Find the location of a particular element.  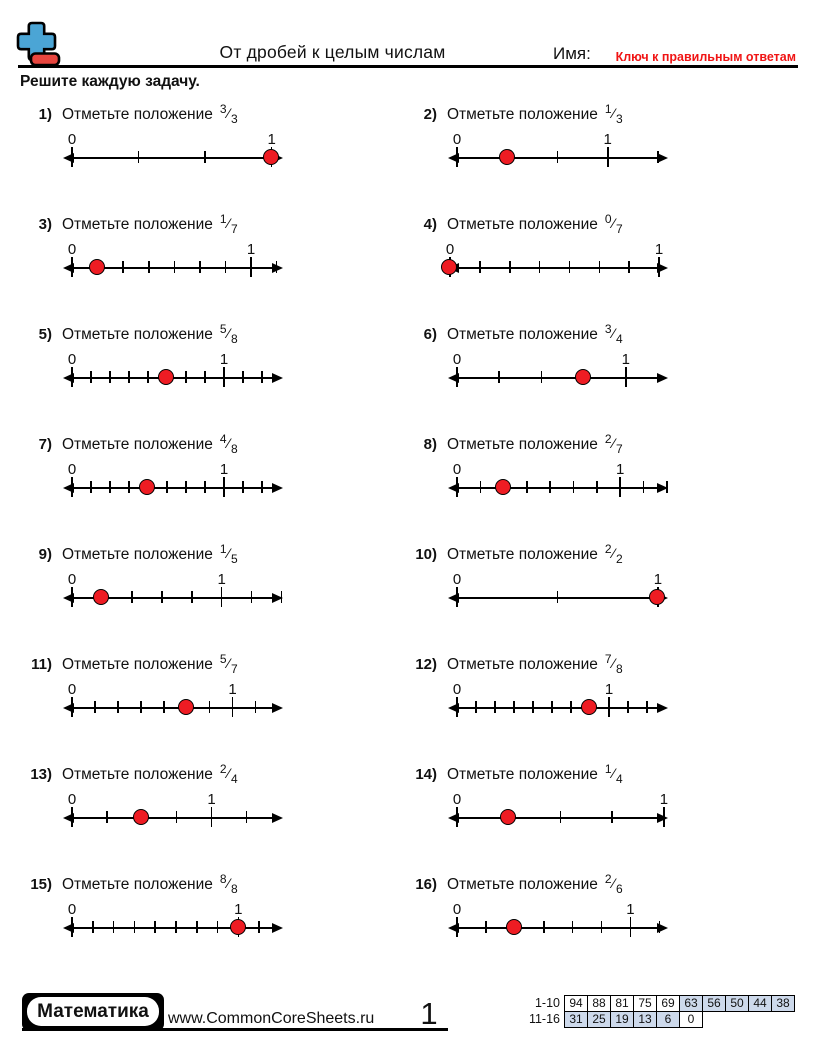

problem-prompt: Отметьте положение 2⁄2 is located at coordinates (535, 554).